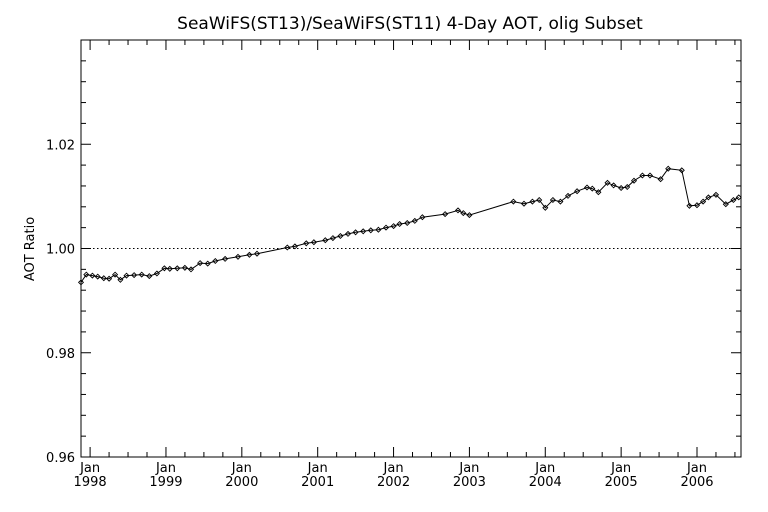  What do you see at coordinates (241, 482) in the screenshot?
I see `x-tick-year: 2000` at bounding box center [241, 482].